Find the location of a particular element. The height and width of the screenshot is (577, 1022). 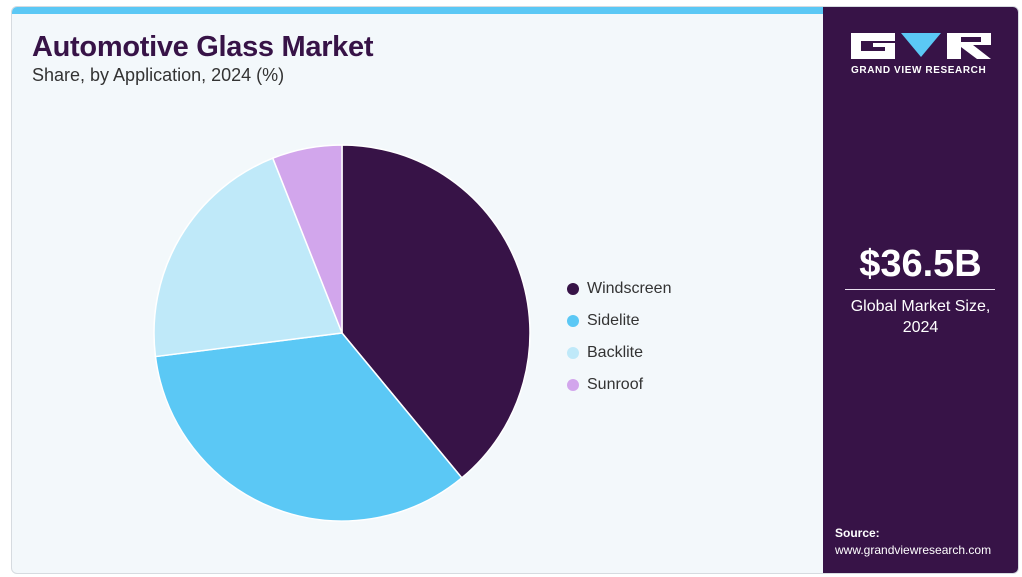

pie-slice-backlite is located at coordinates (248, 257).